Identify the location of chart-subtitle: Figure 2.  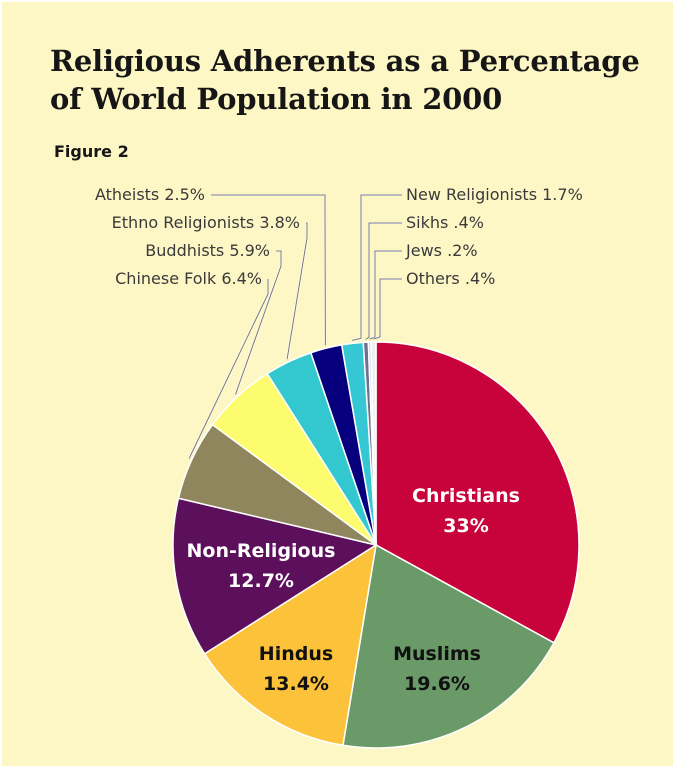
(91, 151).